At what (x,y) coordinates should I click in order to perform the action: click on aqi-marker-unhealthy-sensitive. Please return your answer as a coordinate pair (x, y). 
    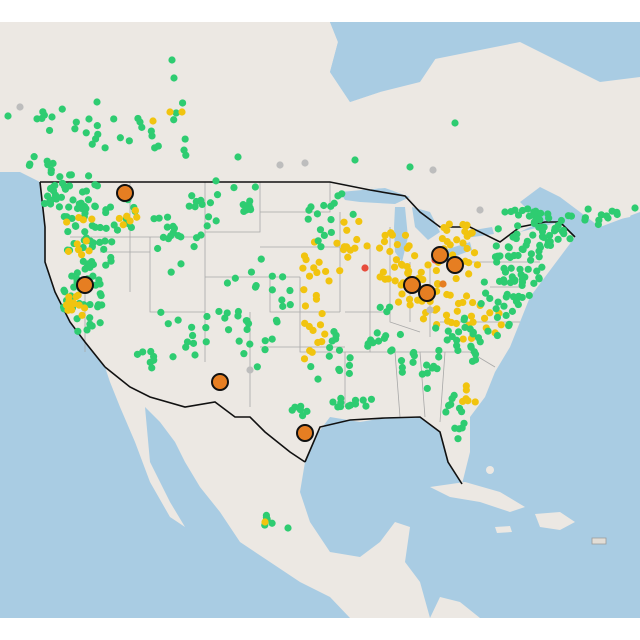
    Looking at the image, I should click on (443, 284).